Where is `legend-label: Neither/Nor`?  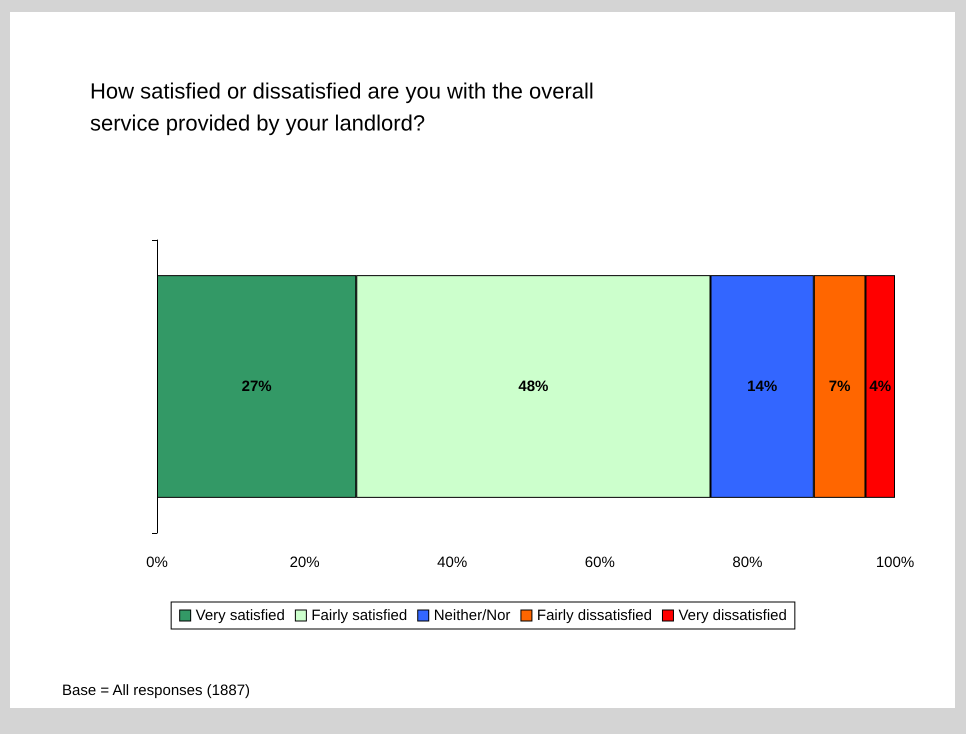
legend-label: Neither/Nor is located at coordinates (472, 615).